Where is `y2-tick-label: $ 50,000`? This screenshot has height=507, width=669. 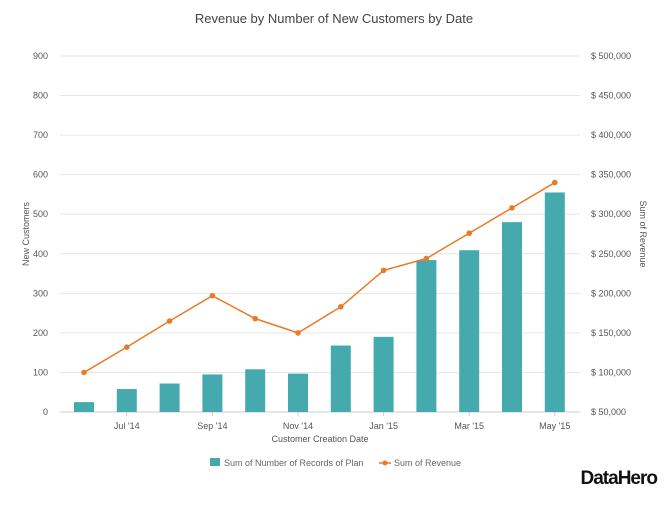
y2-tick-label: $ 50,000 is located at coordinates (608, 412).